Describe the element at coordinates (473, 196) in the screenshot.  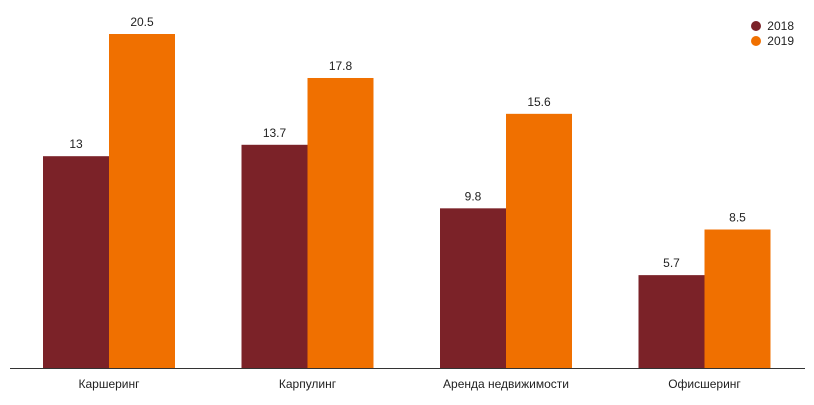
I see `data-label-2018-2: 9.8` at that location.